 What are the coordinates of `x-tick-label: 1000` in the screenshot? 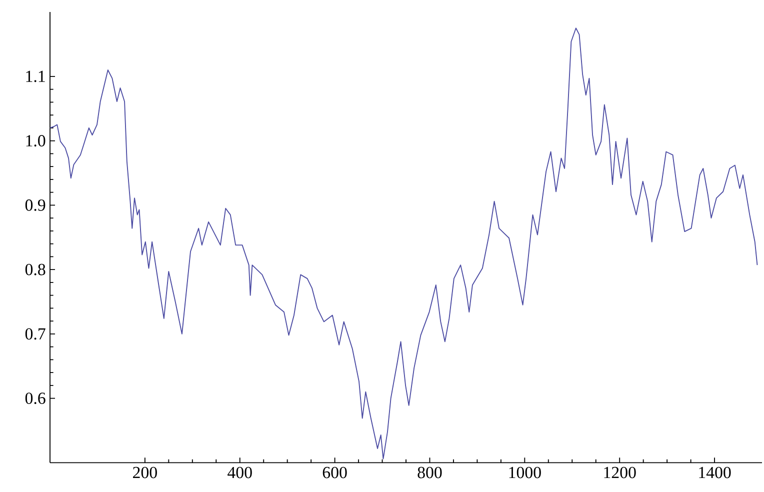 It's located at (525, 472).